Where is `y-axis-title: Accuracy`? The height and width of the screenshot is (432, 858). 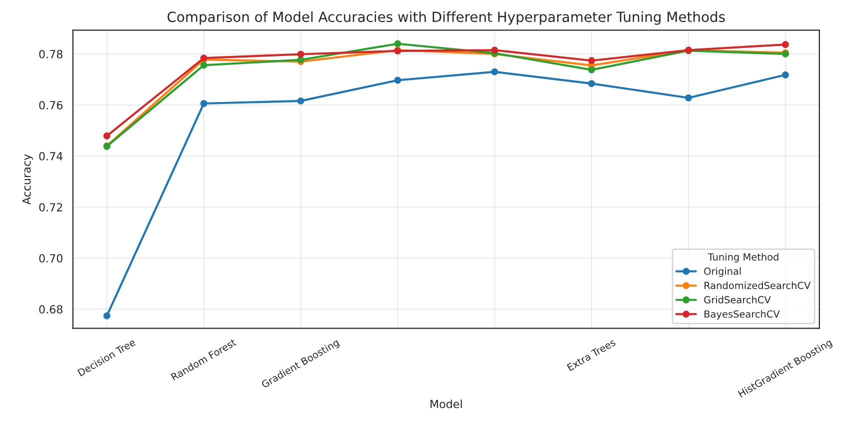 y-axis-title: Accuracy is located at coordinates (27, 179).